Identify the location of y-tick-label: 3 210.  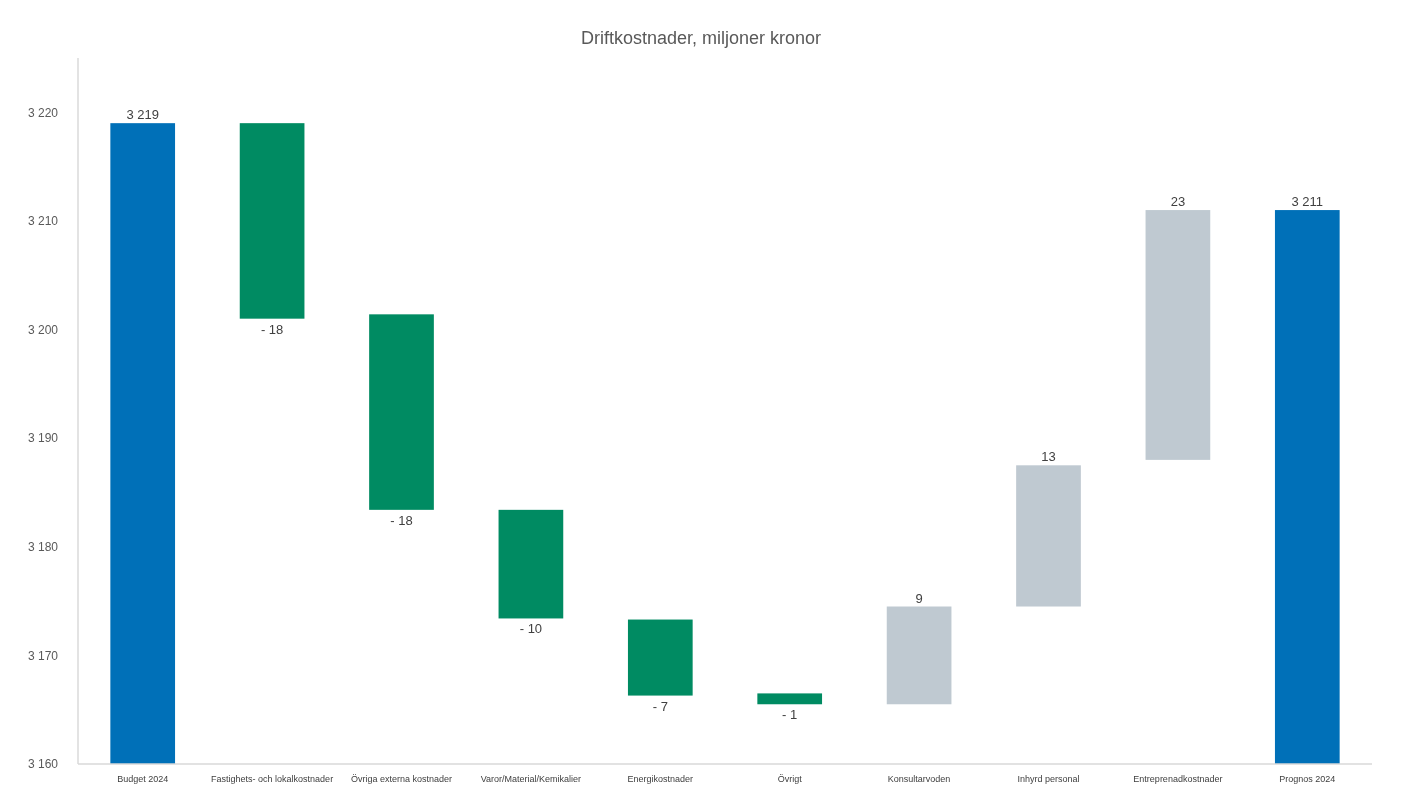
(43, 221).